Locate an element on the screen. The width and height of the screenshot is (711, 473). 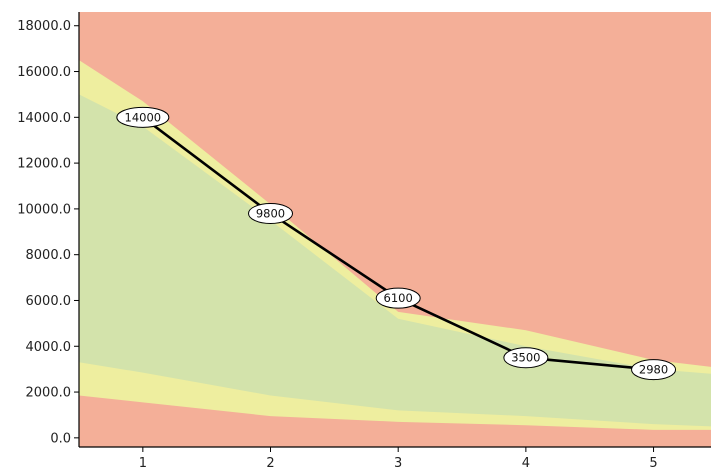
y-tick-label: 8000.0 is located at coordinates (49, 255).